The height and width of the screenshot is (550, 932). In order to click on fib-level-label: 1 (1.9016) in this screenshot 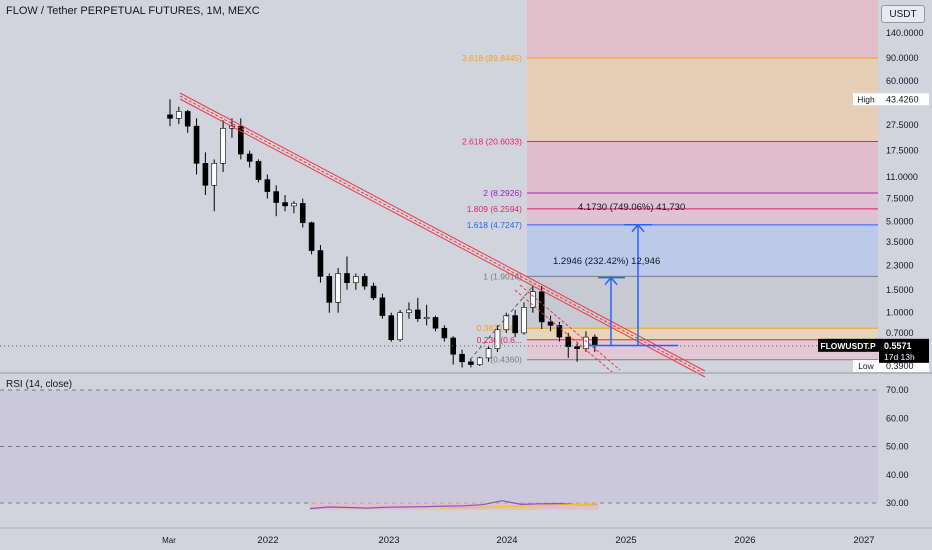, I will do `click(502, 276)`.